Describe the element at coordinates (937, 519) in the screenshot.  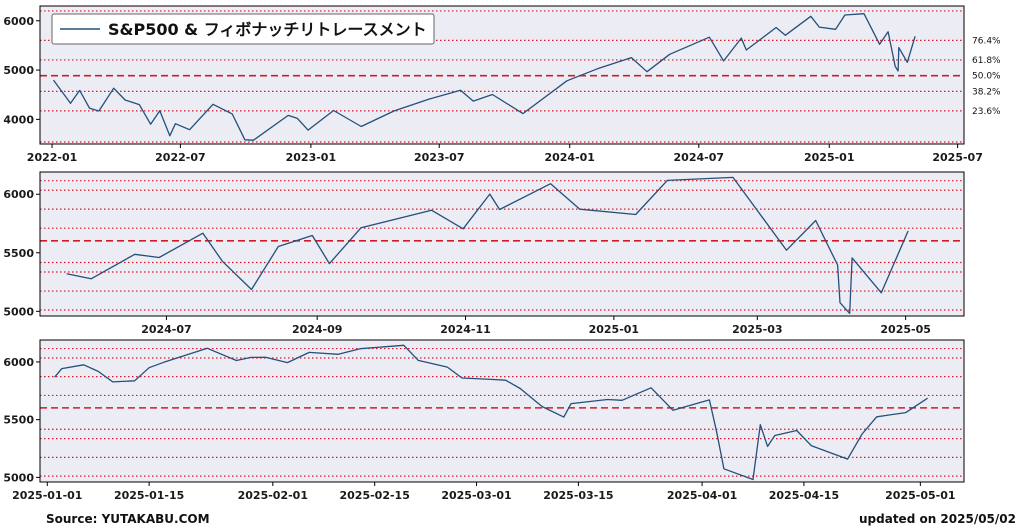
I see `updated-date: updated on 2025/05/02` at that location.